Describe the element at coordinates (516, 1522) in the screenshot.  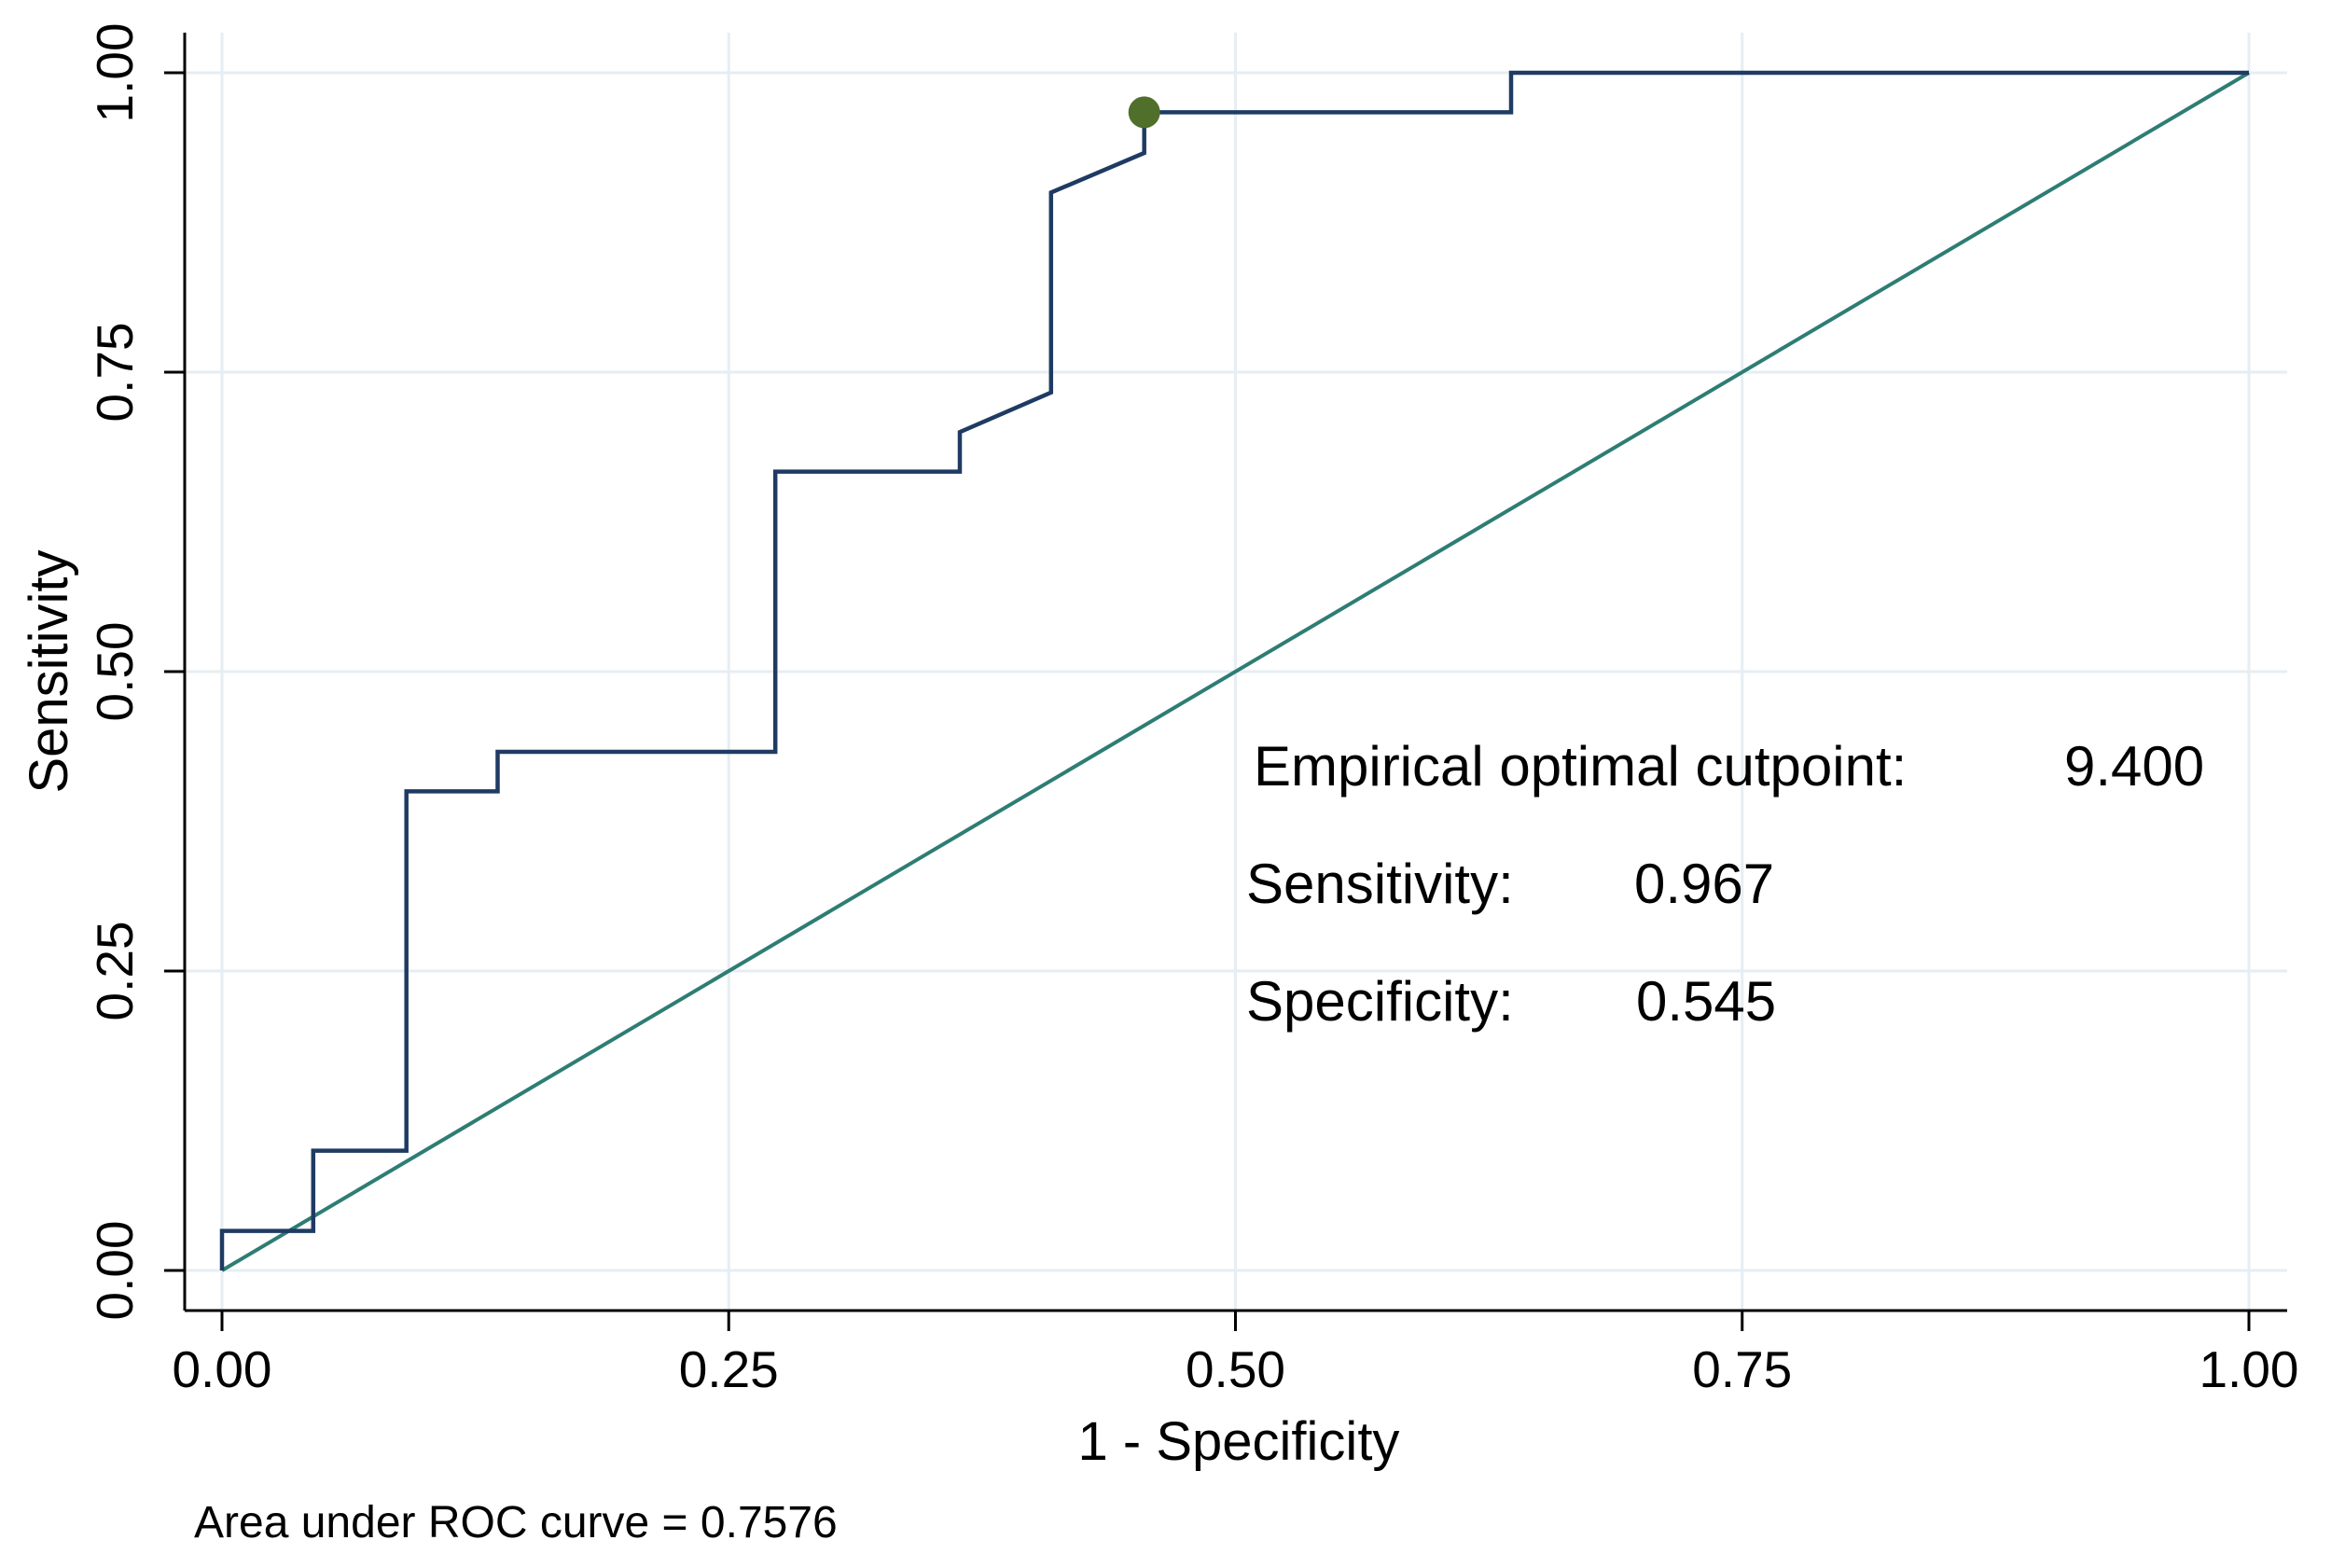
I see `auc-note: Area under ROC curve = 0.7576` at that location.